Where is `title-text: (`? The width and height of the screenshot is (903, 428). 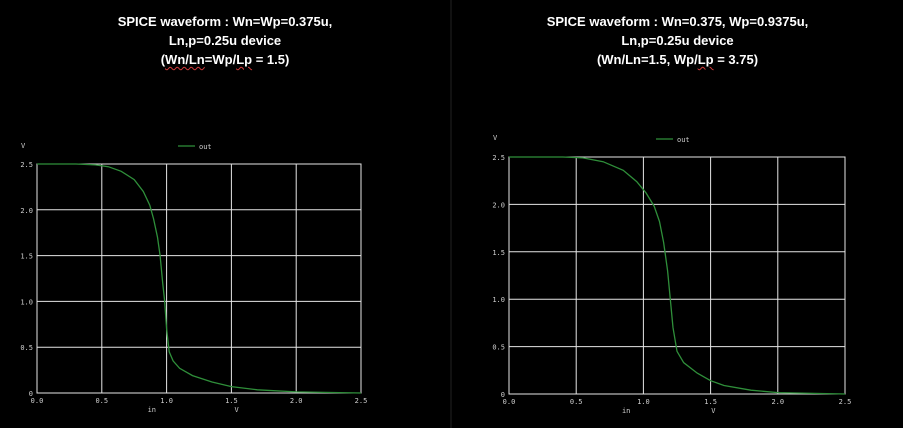
title-text: ( is located at coordinates (163, 59).